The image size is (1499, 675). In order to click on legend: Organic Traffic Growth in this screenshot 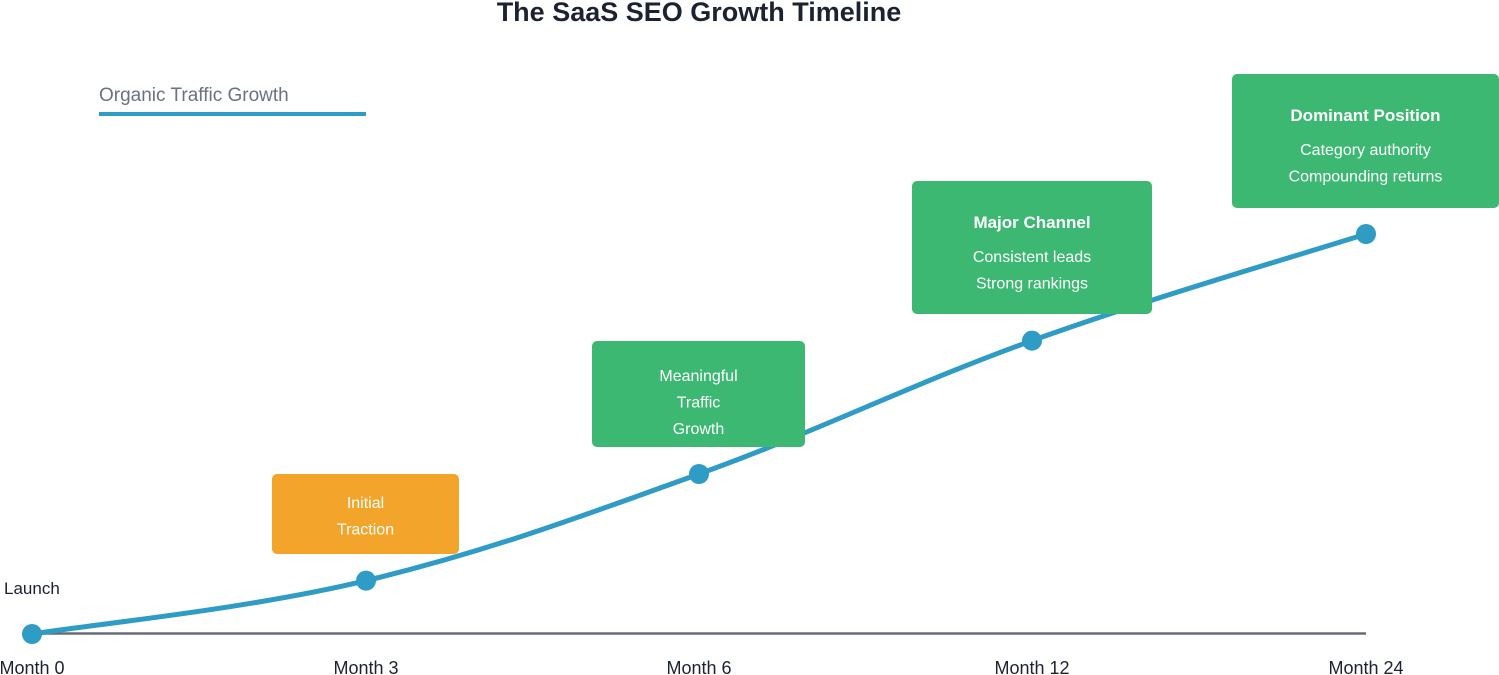, I will do `click(232, 100)`.